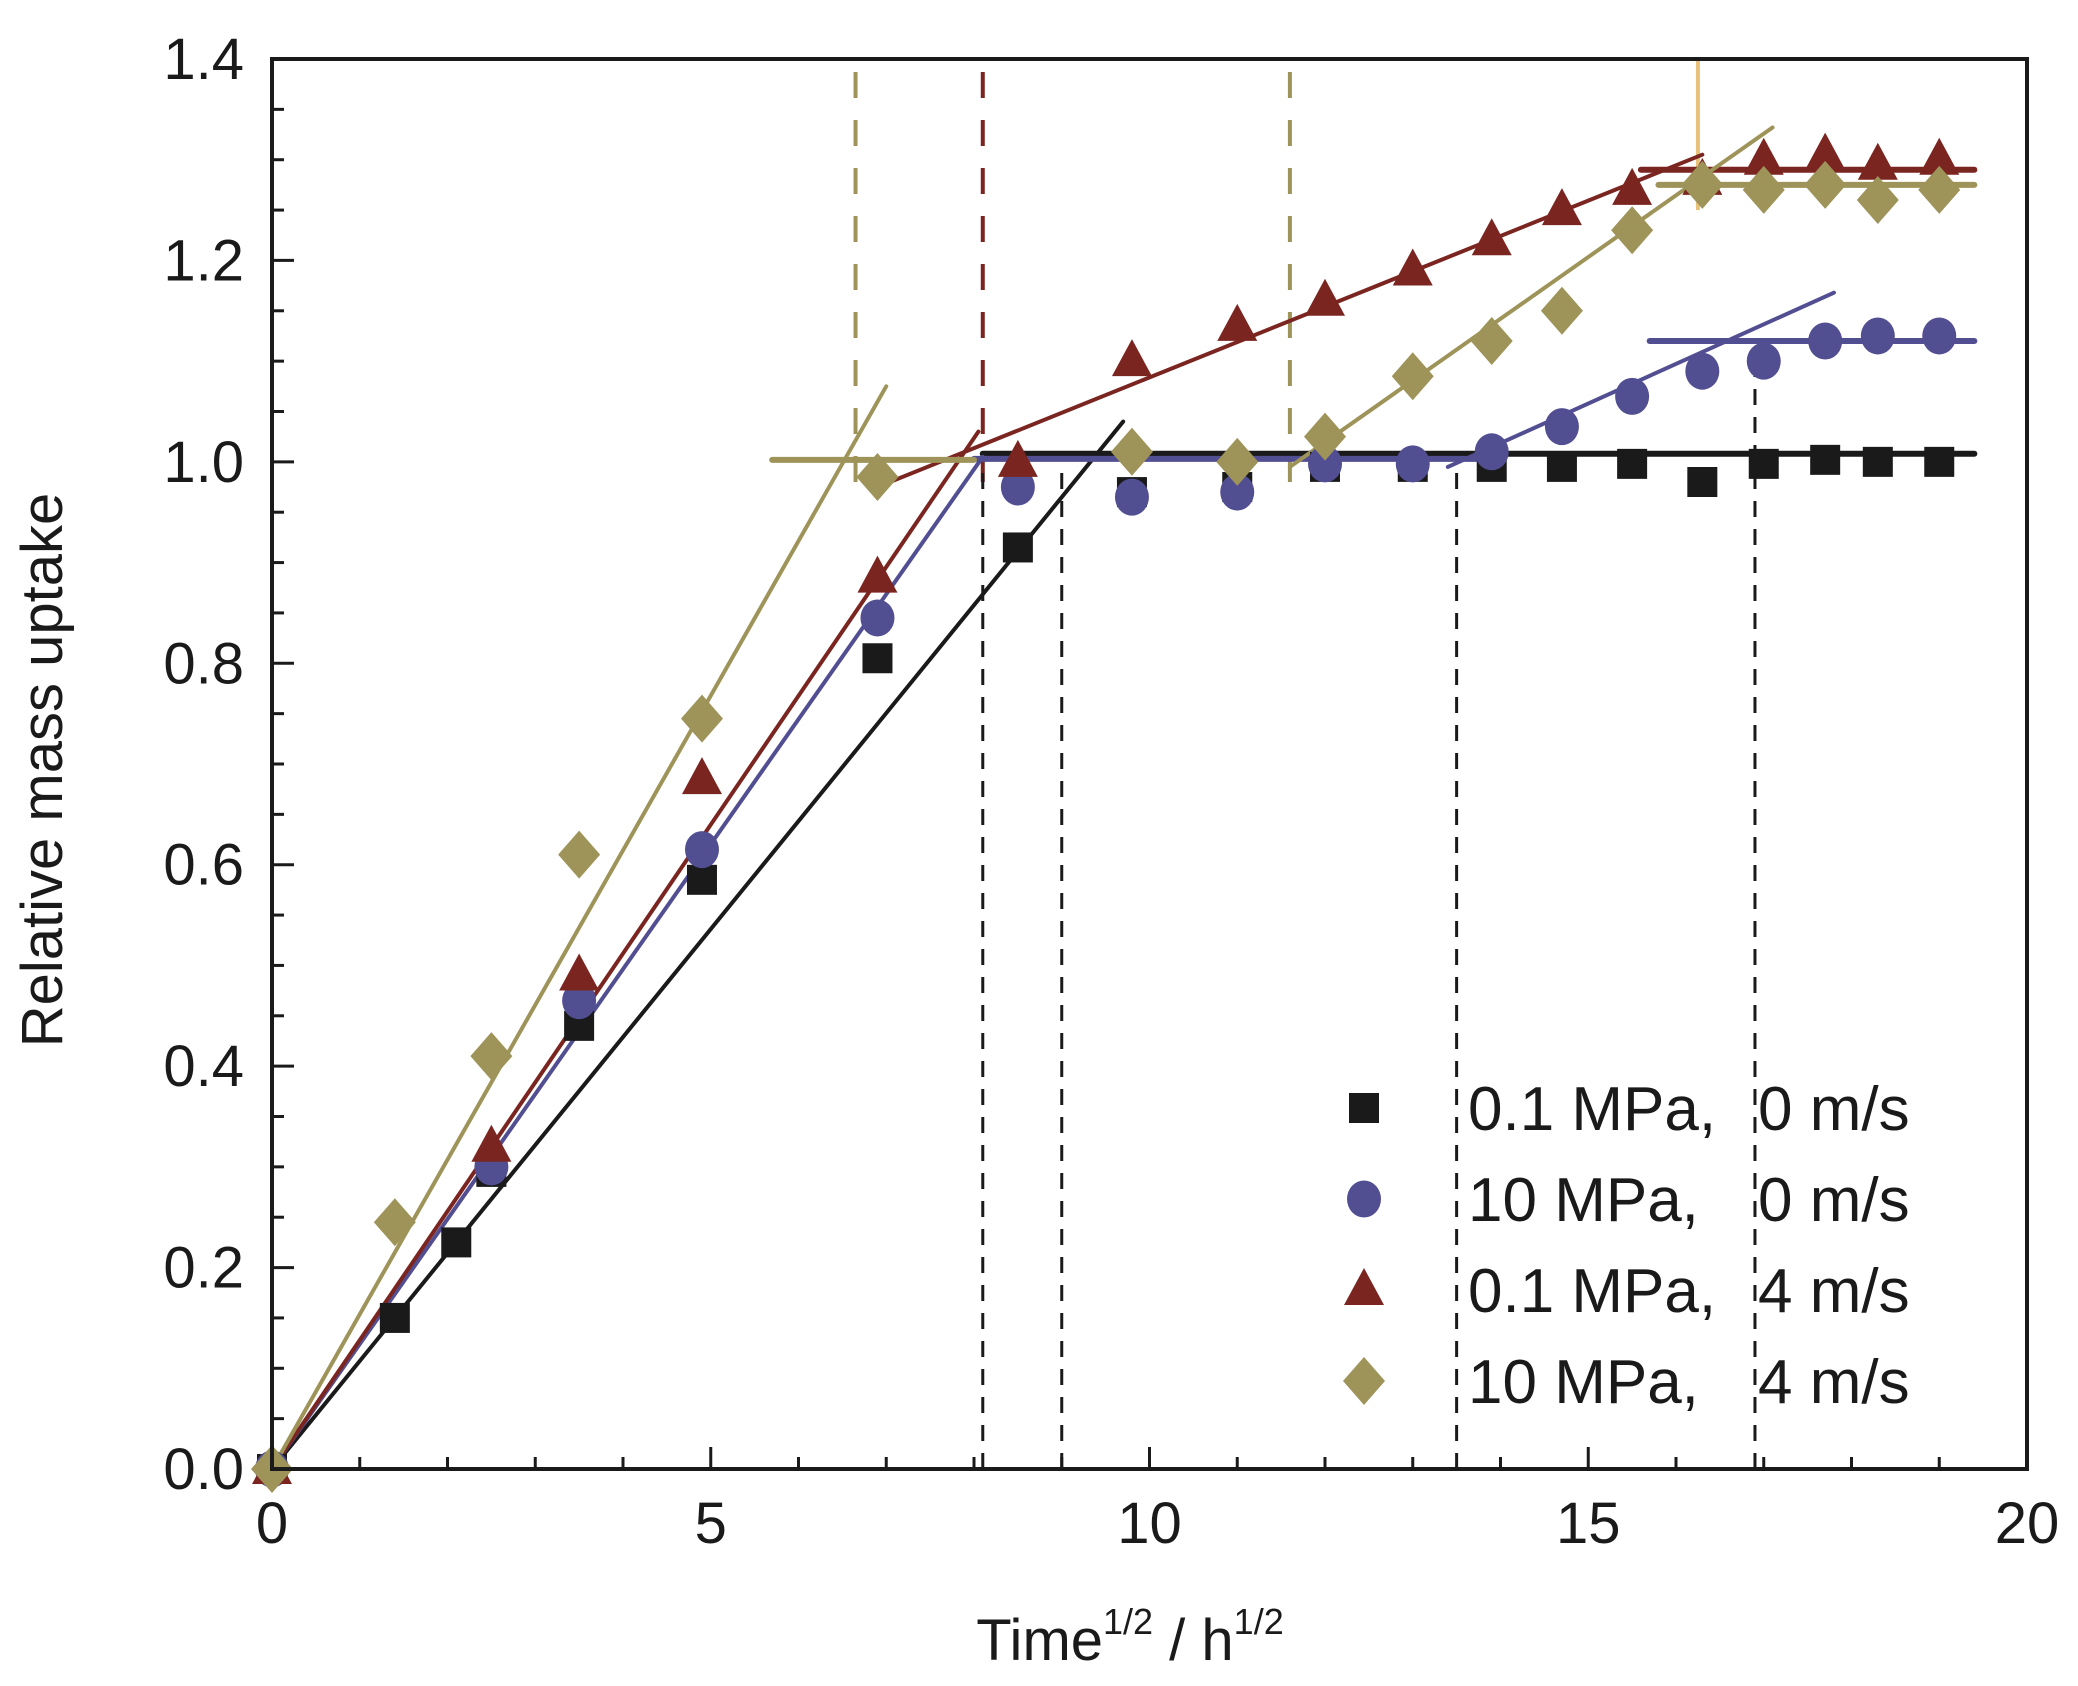  What do you see at coordinates (1149, 1523) in the screenshot?
I see `x-tick-label: 10` at bounding box center [1149, 1523].